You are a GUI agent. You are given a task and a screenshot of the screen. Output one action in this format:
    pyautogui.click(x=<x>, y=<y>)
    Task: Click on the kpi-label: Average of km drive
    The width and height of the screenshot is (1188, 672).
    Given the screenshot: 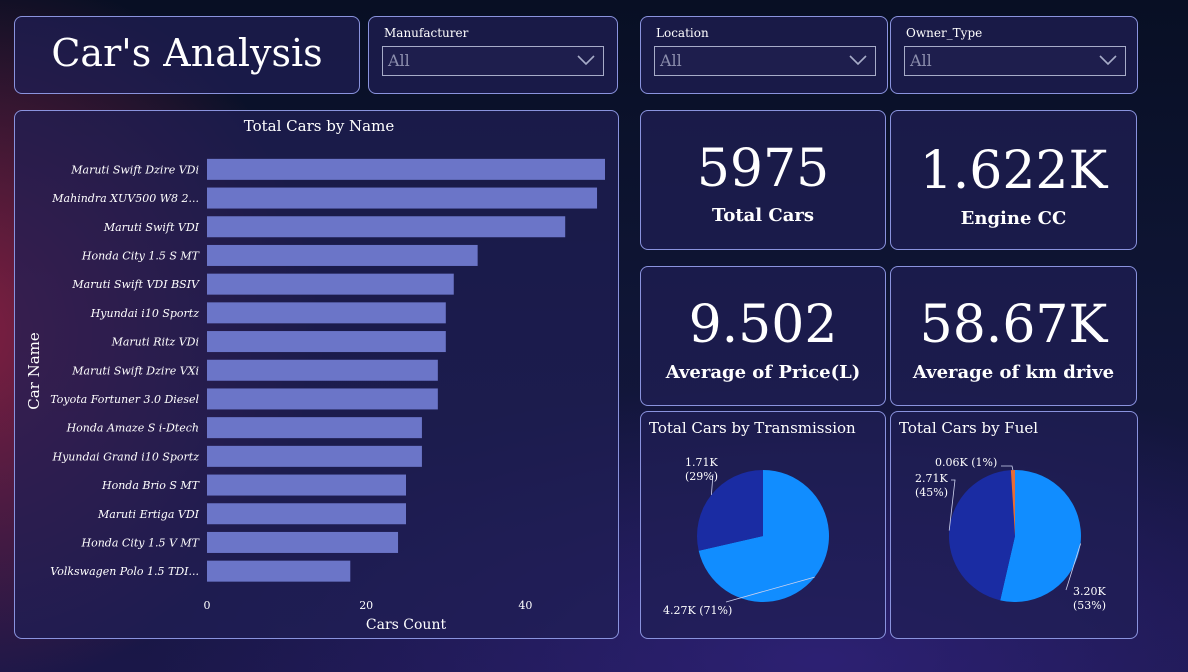 What is the action you would take?
    pyautogui.click(x=1013, y=372)
    